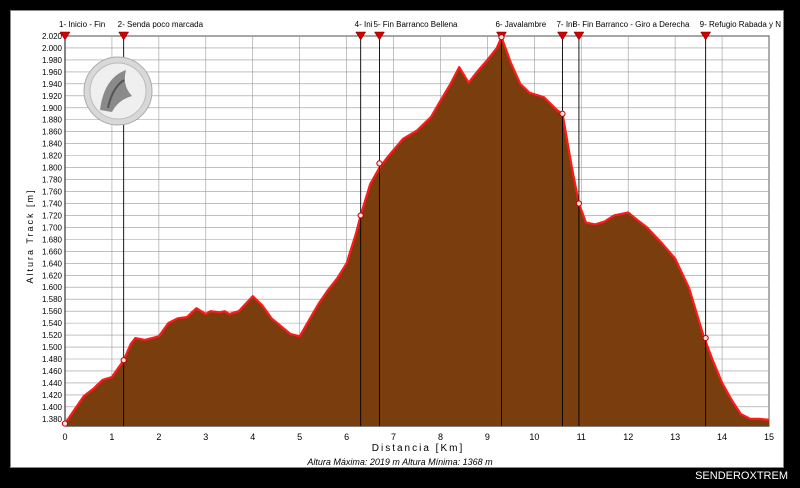  Describe the element at coordinates (52, 168) in the screenshot. I see `y-tick-label: 1.800` at that location.